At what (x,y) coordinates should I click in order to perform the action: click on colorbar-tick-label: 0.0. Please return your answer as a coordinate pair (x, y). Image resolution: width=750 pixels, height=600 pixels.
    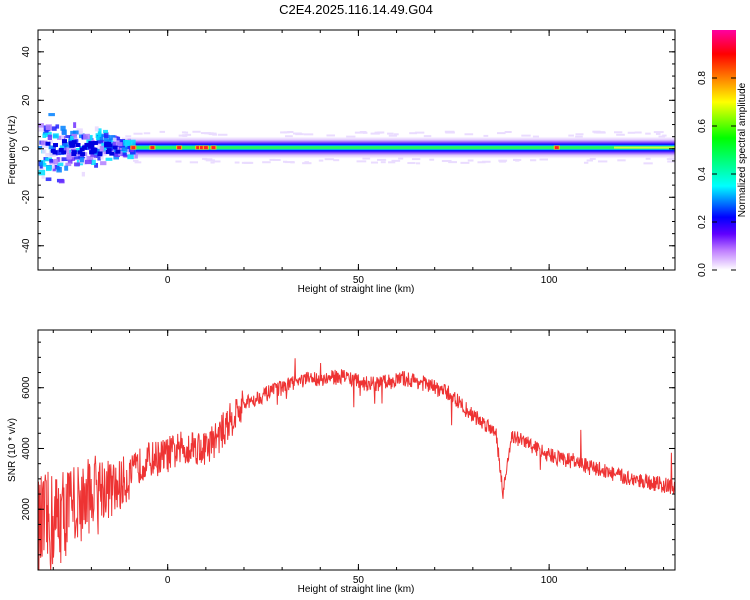
    Looking at the image, I should click on (702, 270).